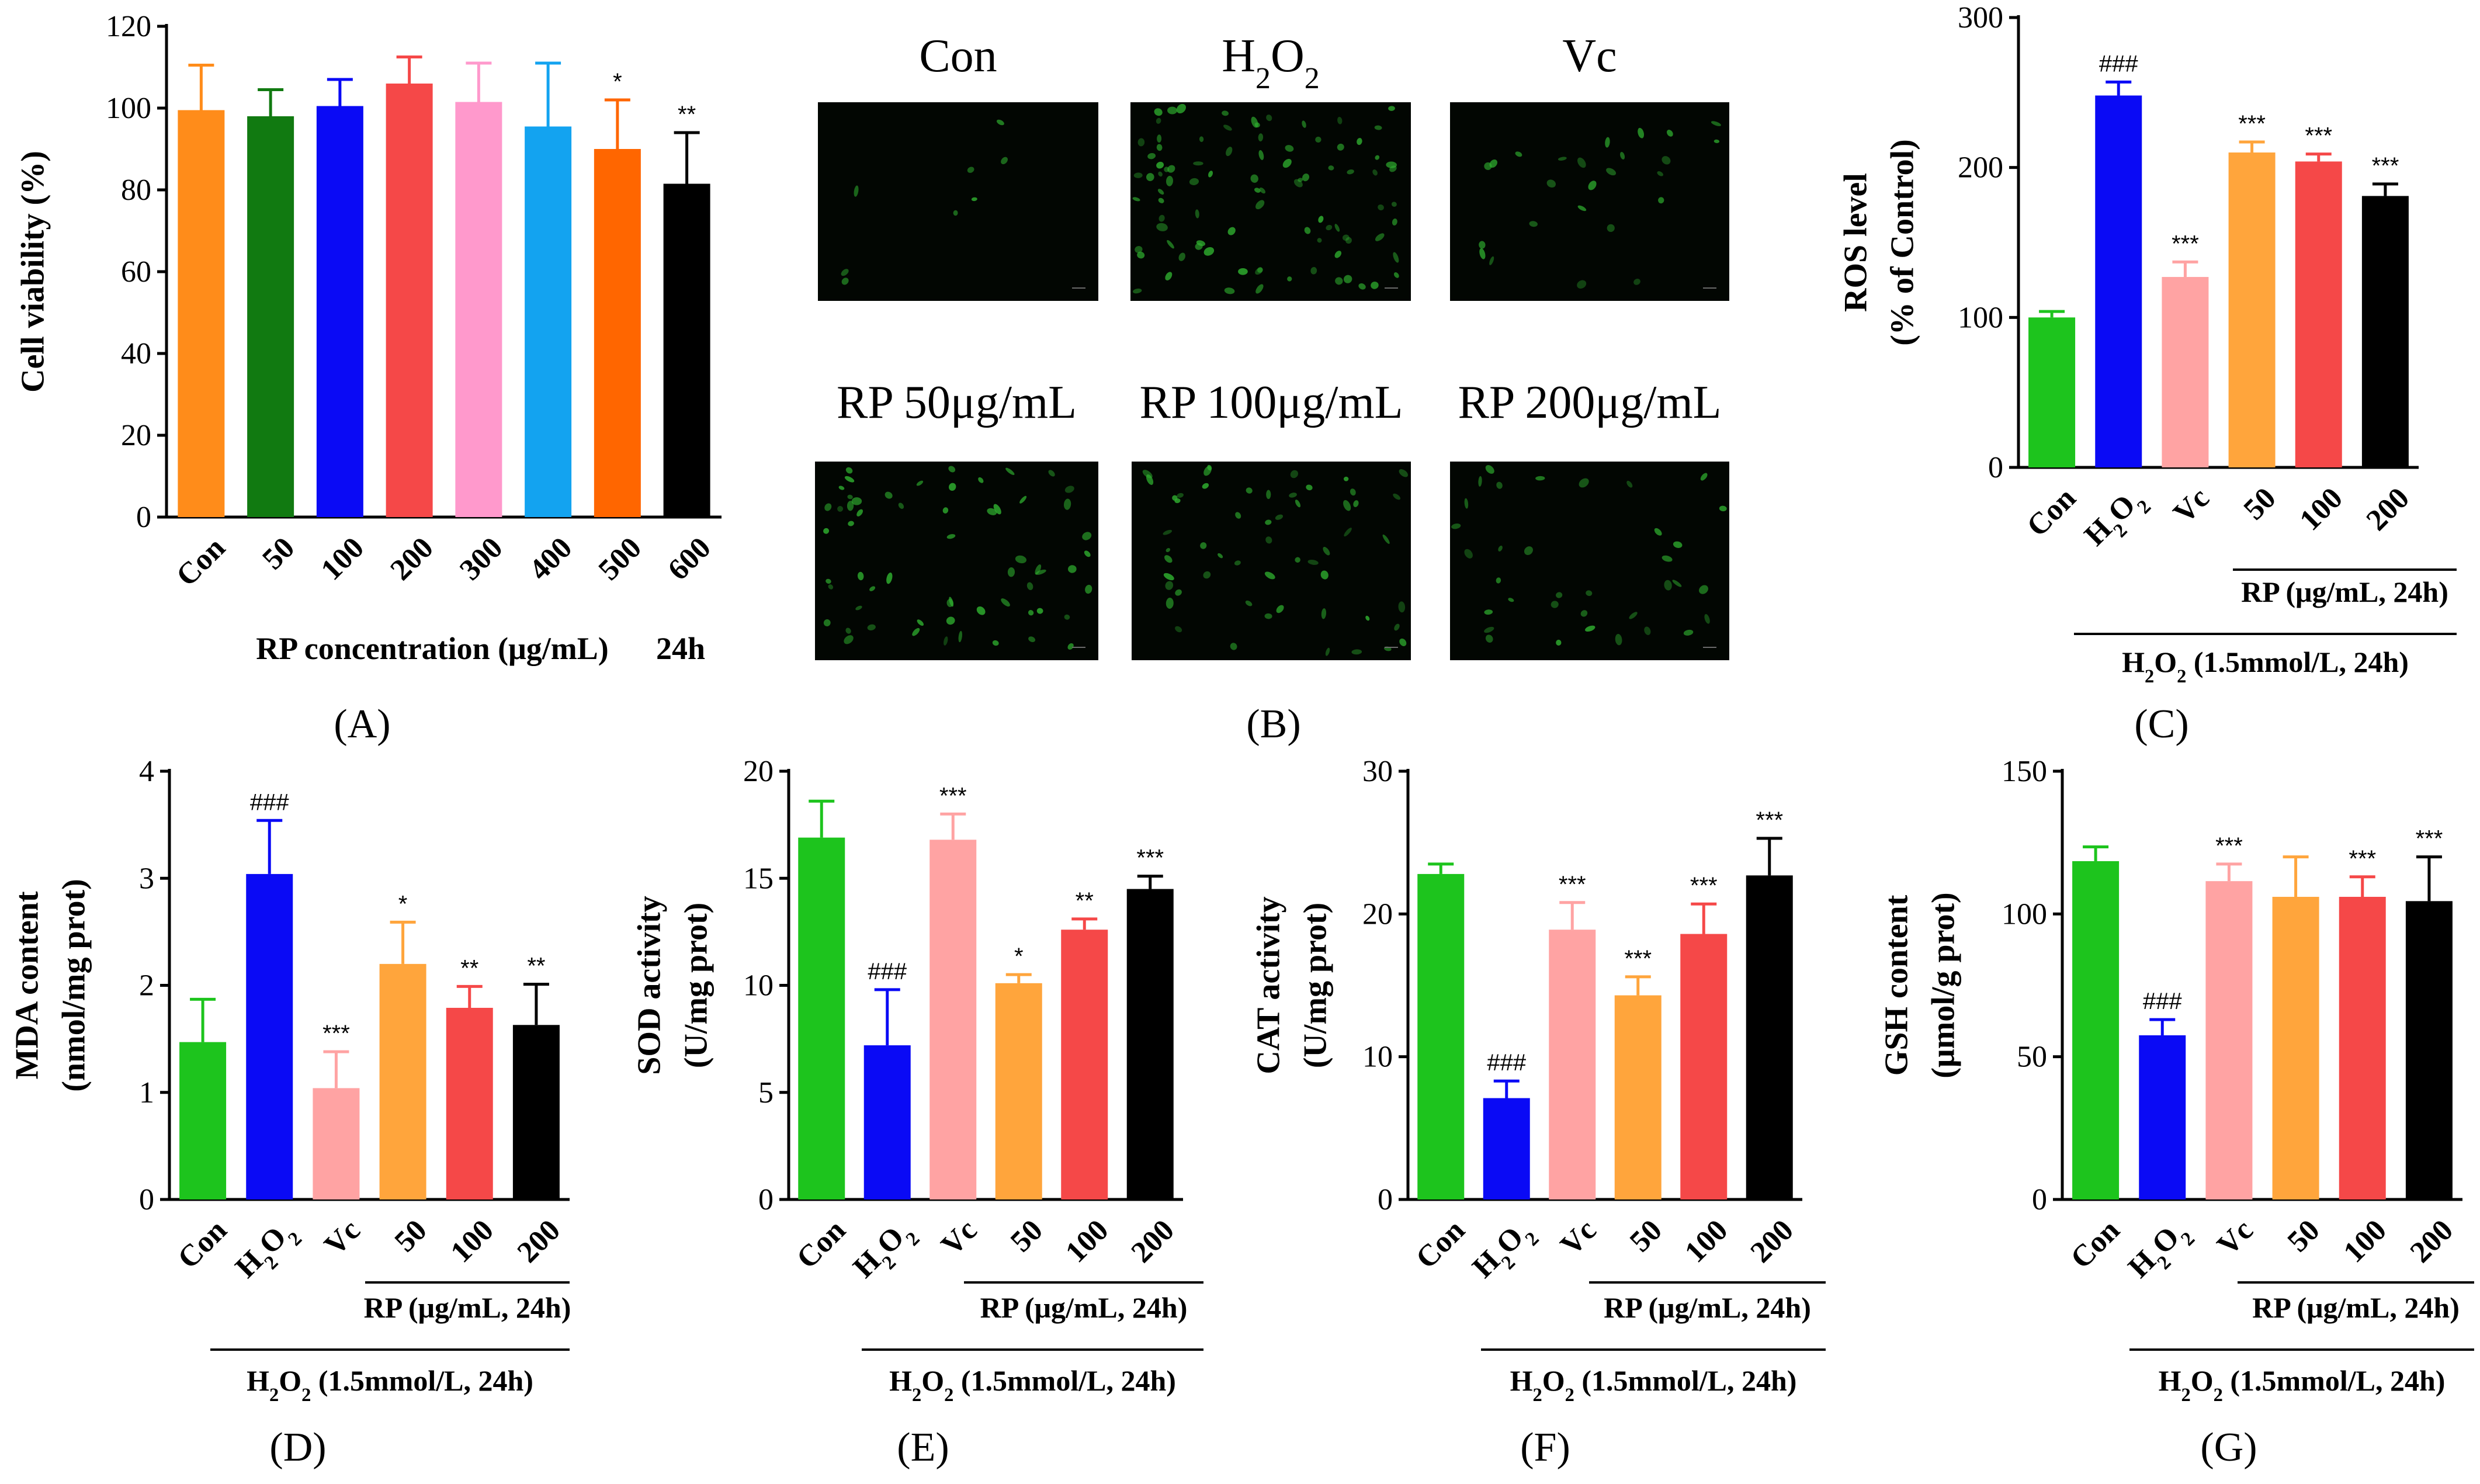  Describe the element at coordinates (2116, 520) in the screenshot. I see `category-label: H2O2` at that location.